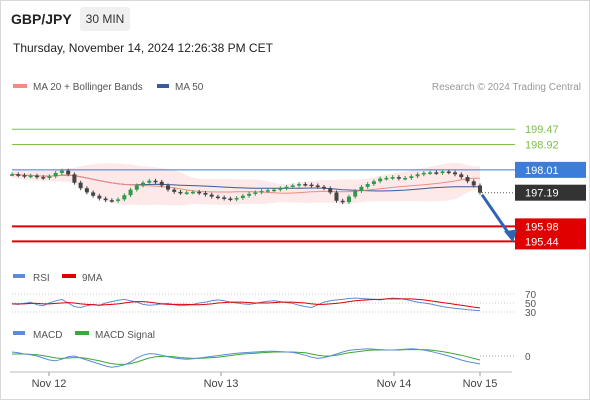  What do you see at coordinates (542, 194) in the screenshot?
I see `level-label-197.19: 197.19` at bounding box center [542, 194].